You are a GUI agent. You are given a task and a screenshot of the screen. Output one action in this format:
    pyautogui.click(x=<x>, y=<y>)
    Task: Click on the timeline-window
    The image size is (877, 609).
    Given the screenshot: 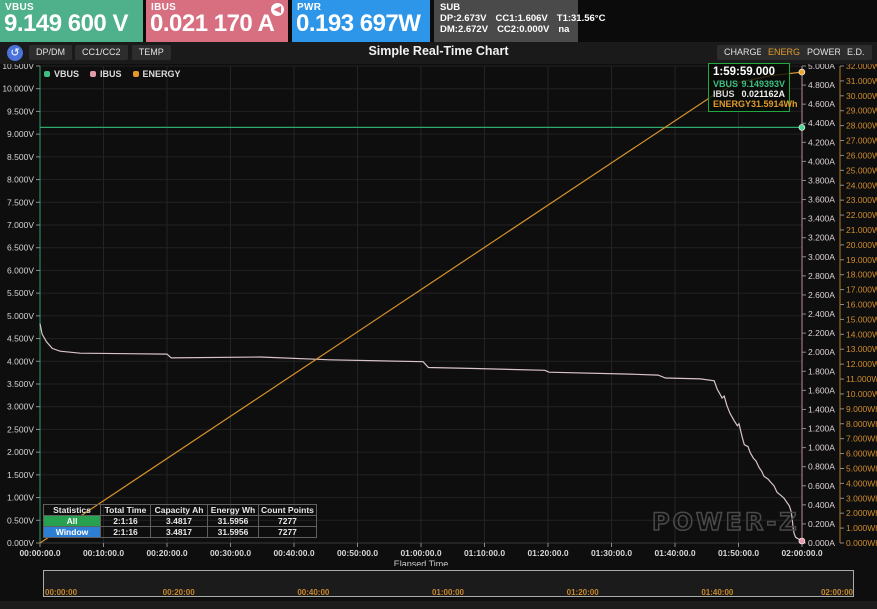 What is the action you would take?
    pyautogui.click(x=448, y=583)
    